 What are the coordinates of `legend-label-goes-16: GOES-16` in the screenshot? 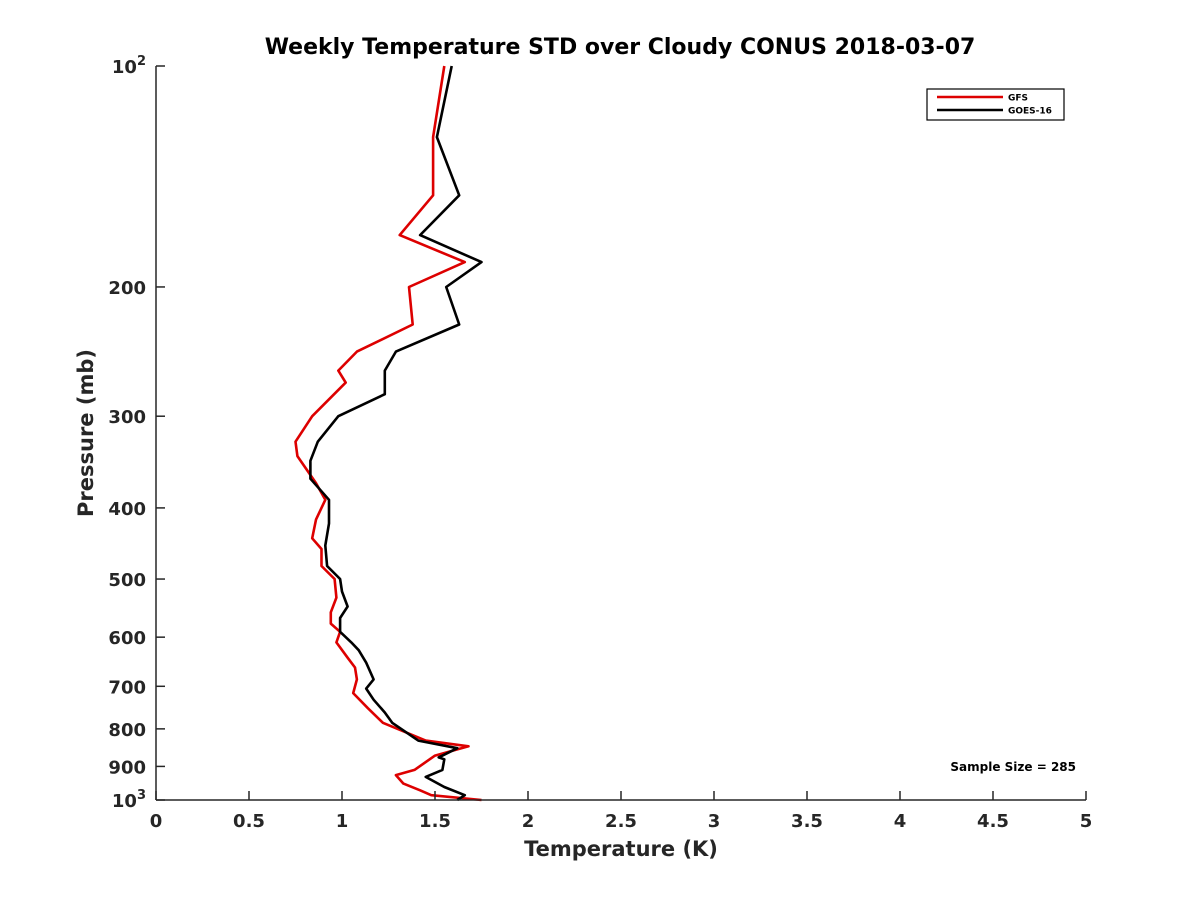 It's located at (1030, 112).